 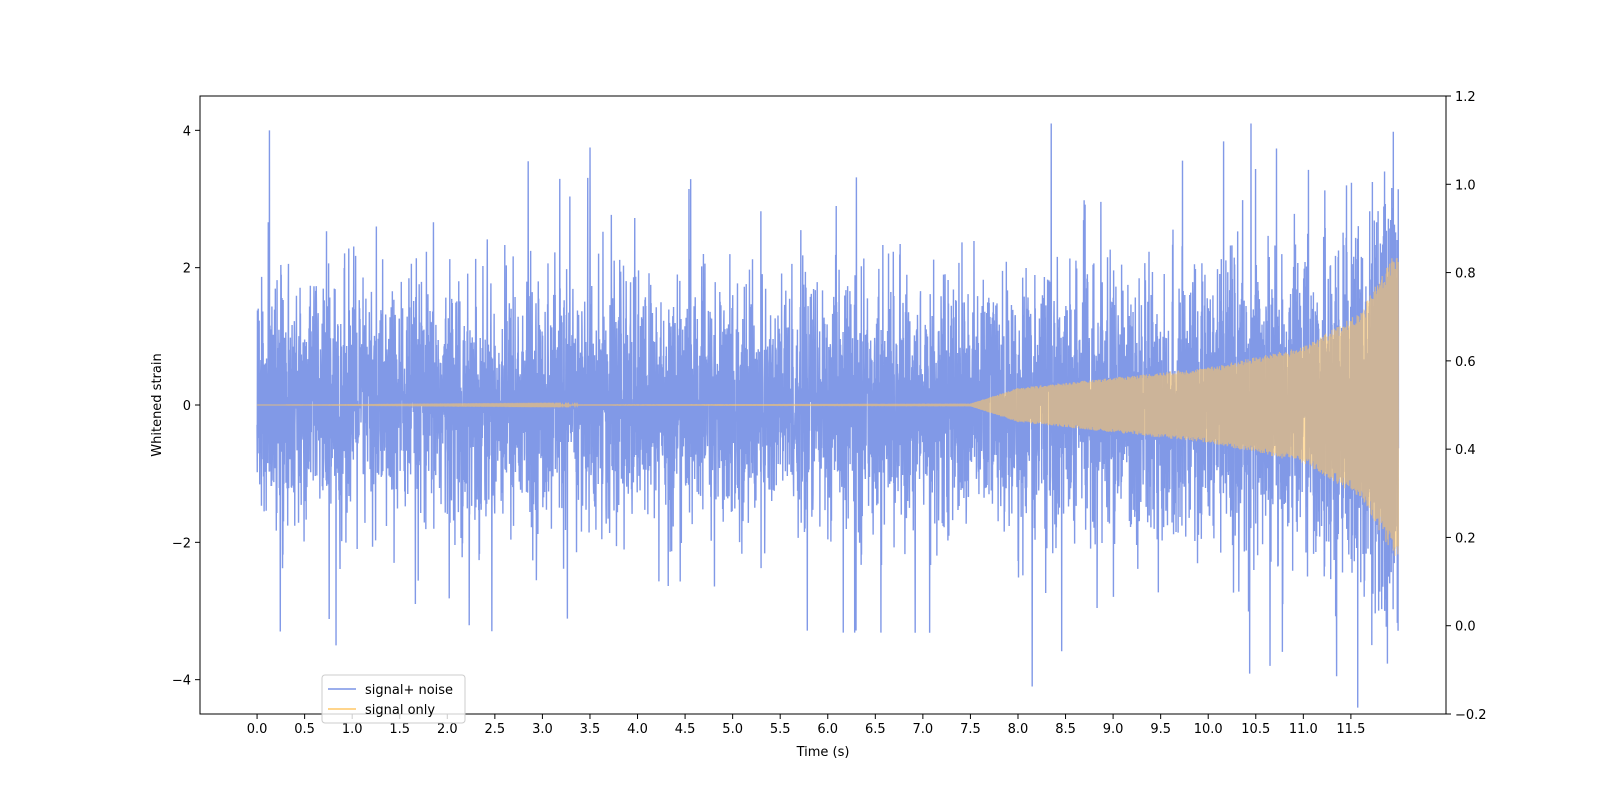 What do you see at coordinates (447, 729) in the screenshot?
I see `x-tick-label: 2.0` at bounding box center [447, 729].